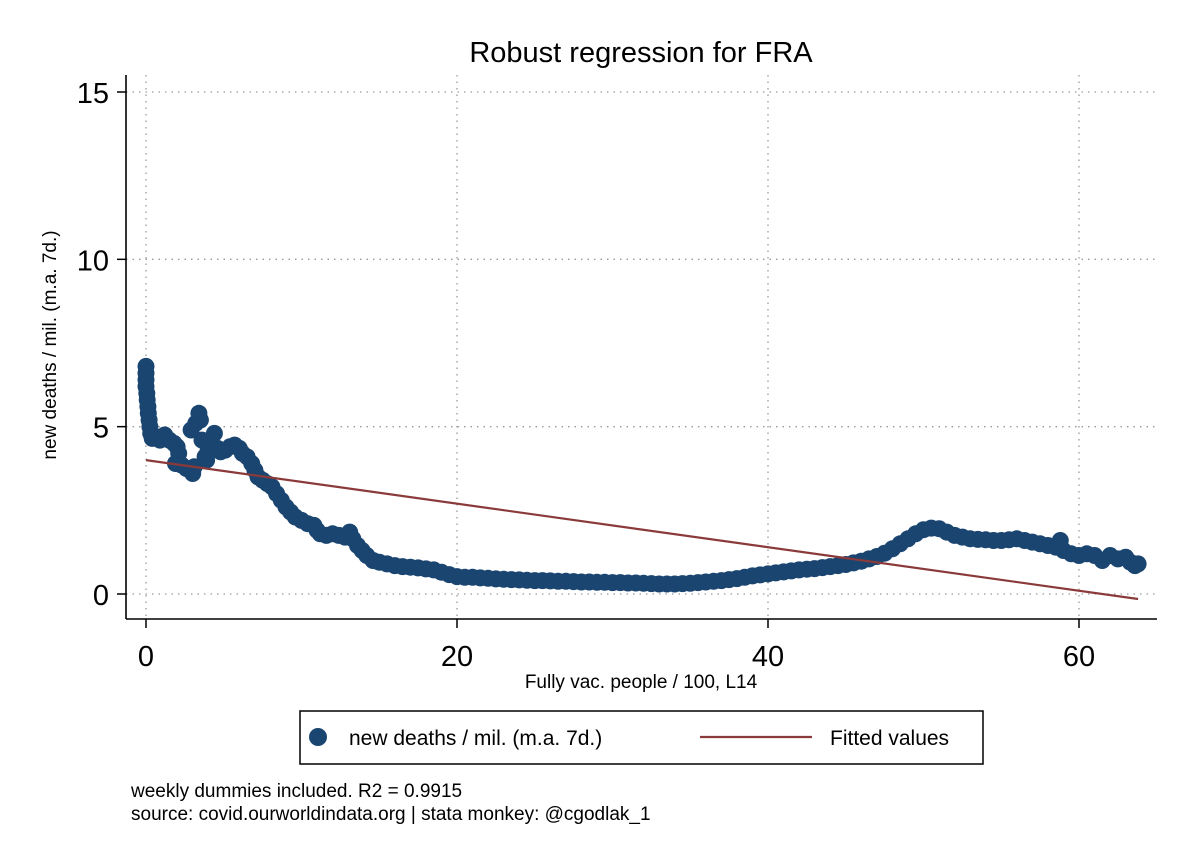  I want to click on y-tick-label-10: 10, so click(93, 261).